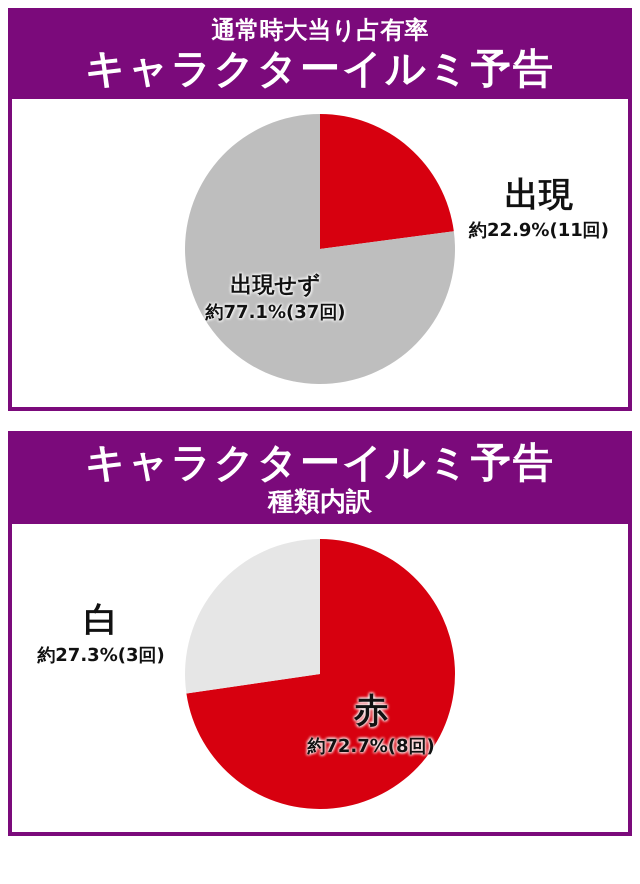 The image size is (640, 884). I want to click on data-label: 約72.7%(8回), so click(371, 746).